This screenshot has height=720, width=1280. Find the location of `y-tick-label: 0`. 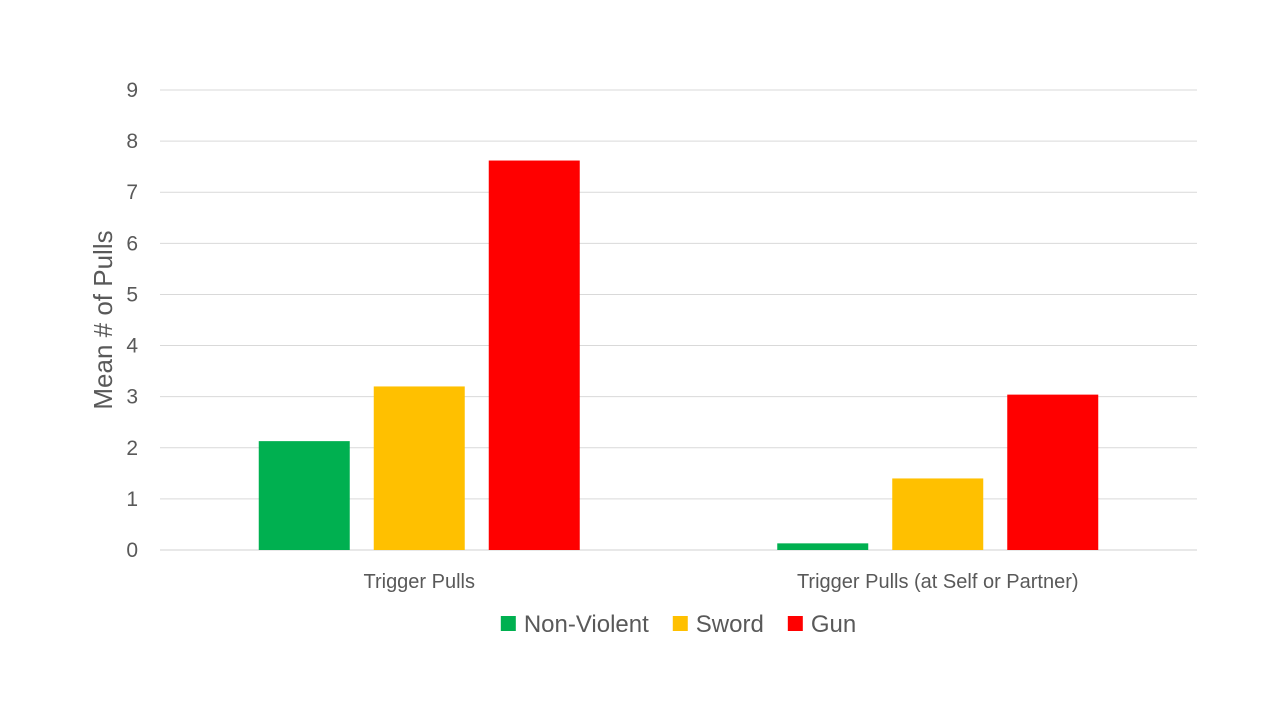

y-tick-label: 0 is located at coordinates (132, 550).